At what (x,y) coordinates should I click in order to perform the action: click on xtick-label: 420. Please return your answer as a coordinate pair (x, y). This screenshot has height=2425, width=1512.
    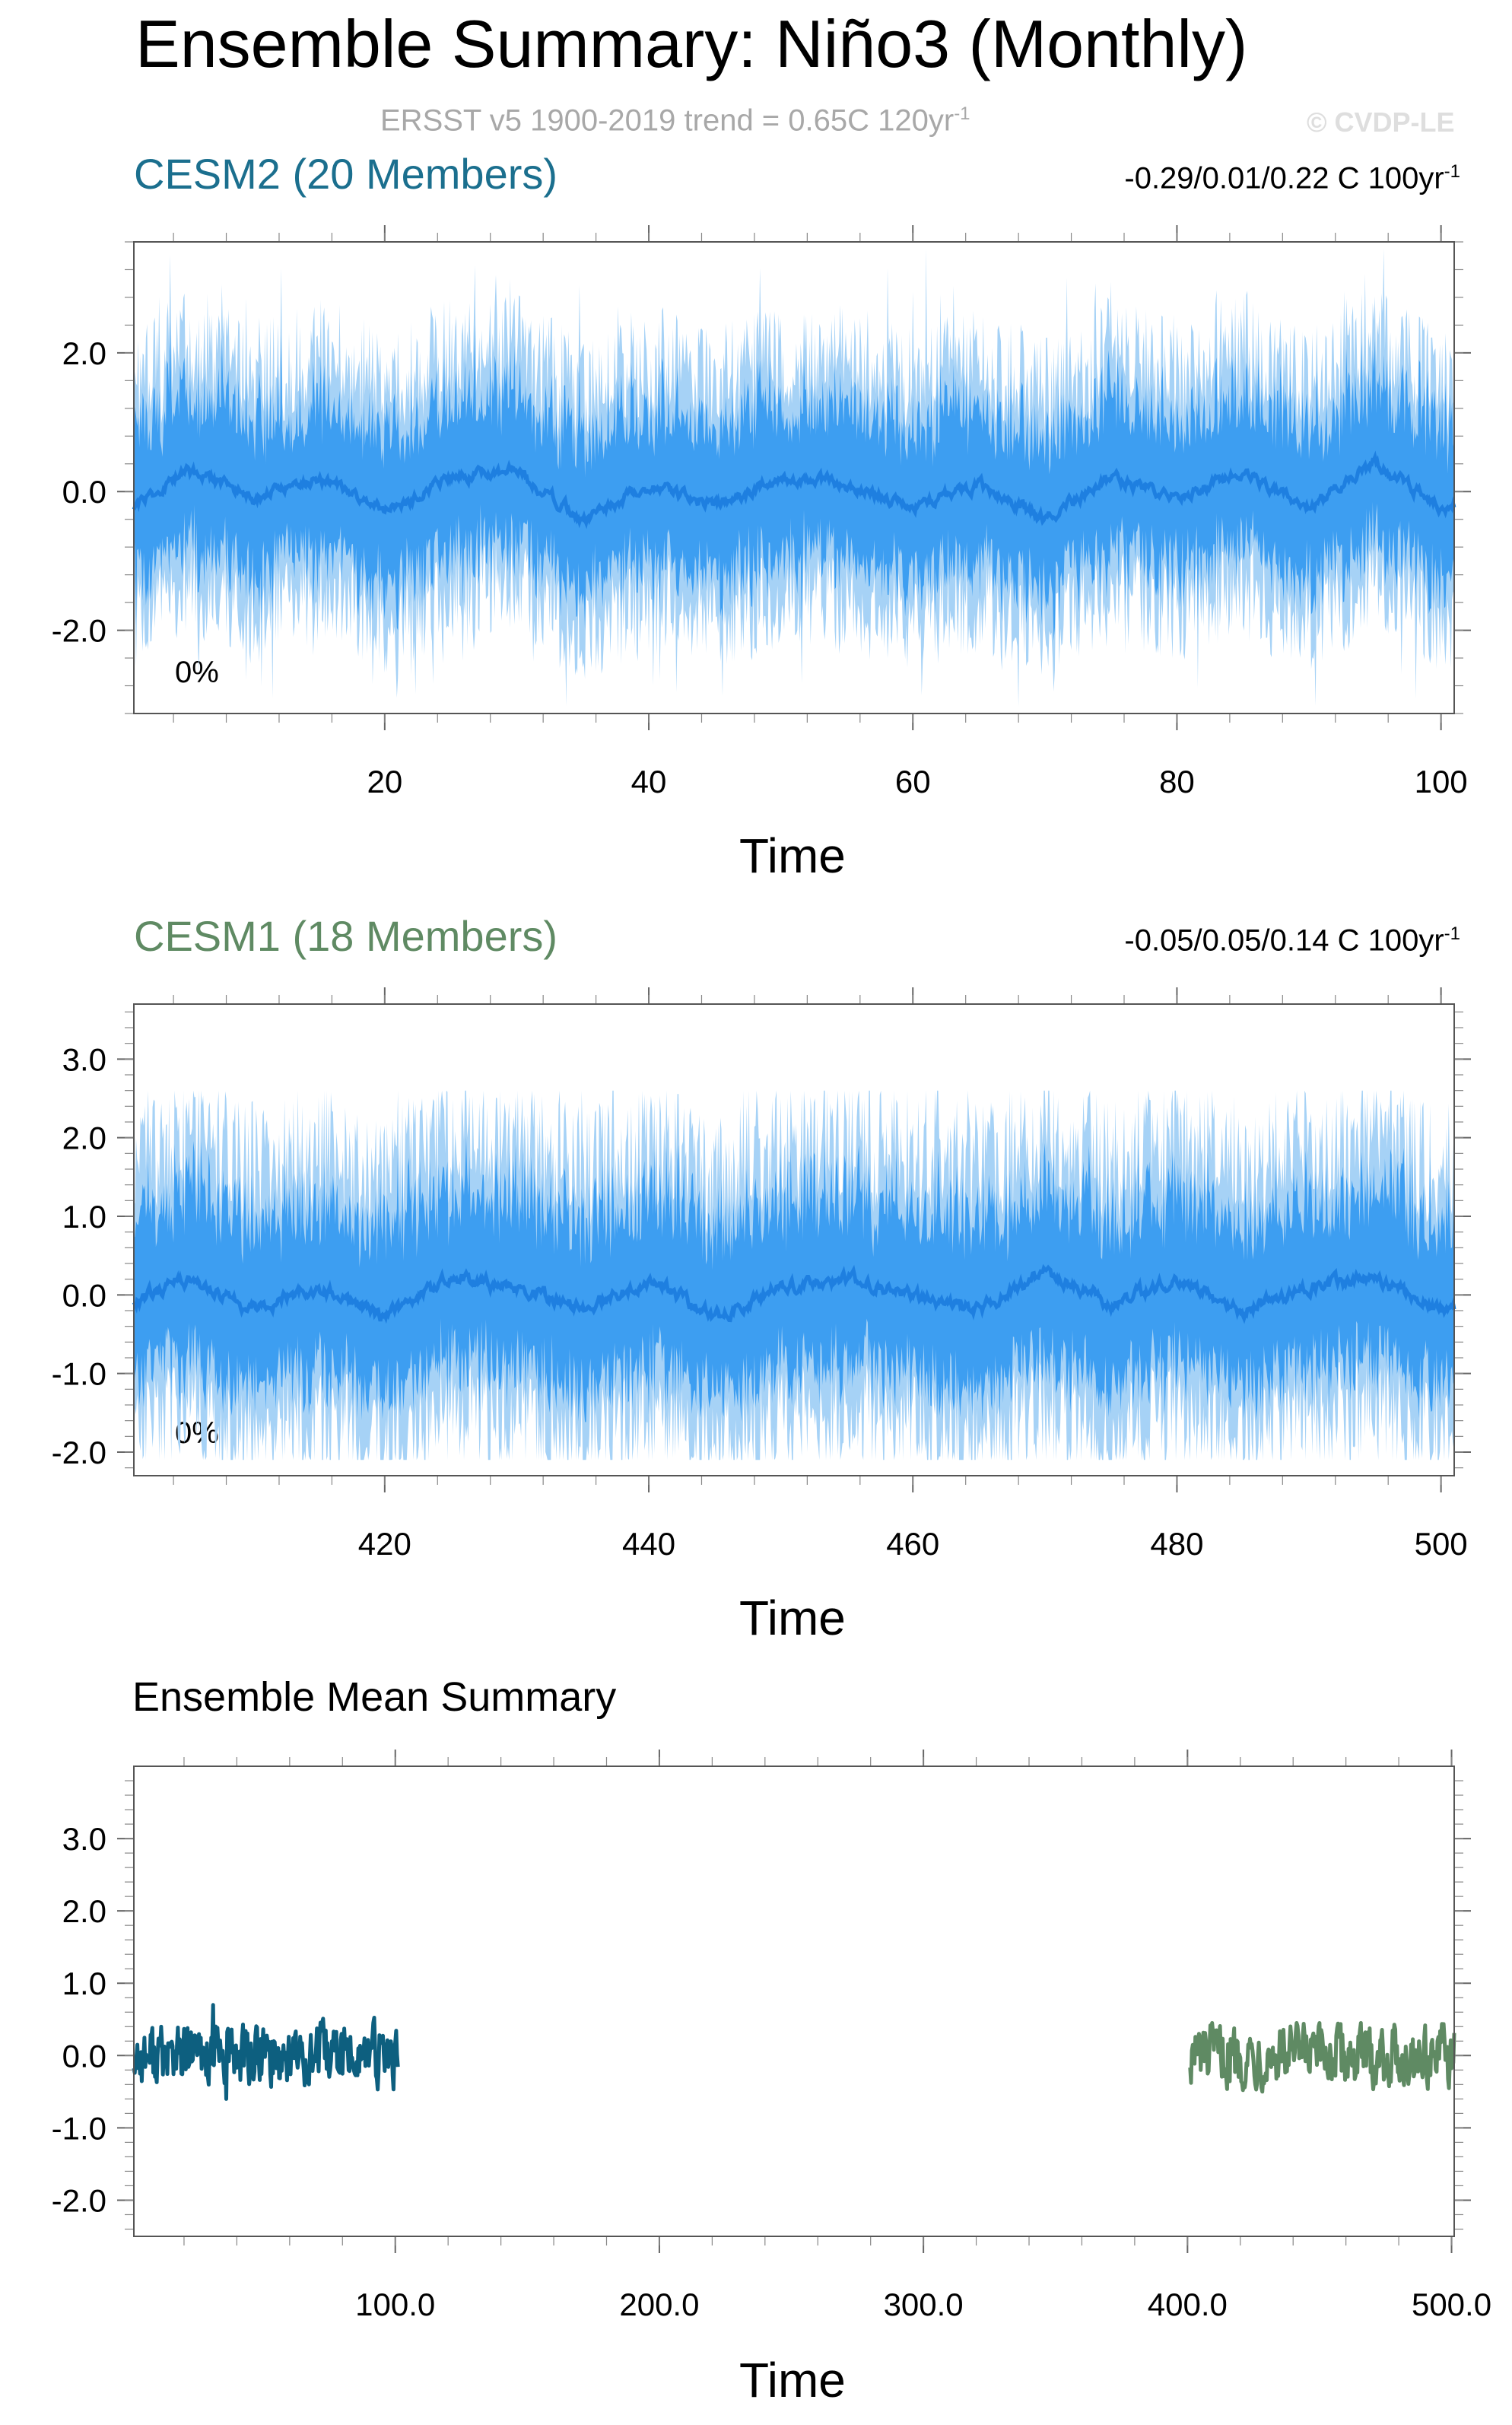
    Looking at the image, I should click on (384, 1544).